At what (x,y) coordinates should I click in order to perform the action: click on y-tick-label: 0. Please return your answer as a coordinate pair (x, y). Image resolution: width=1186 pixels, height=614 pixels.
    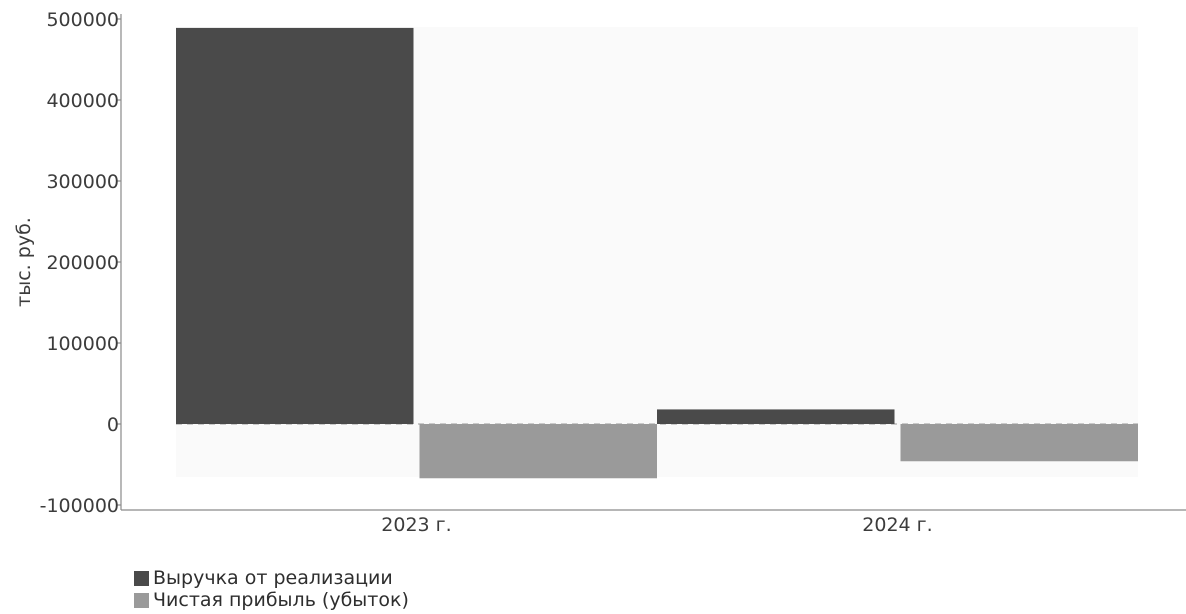
    Looking at the image, I should click on (113, 425).